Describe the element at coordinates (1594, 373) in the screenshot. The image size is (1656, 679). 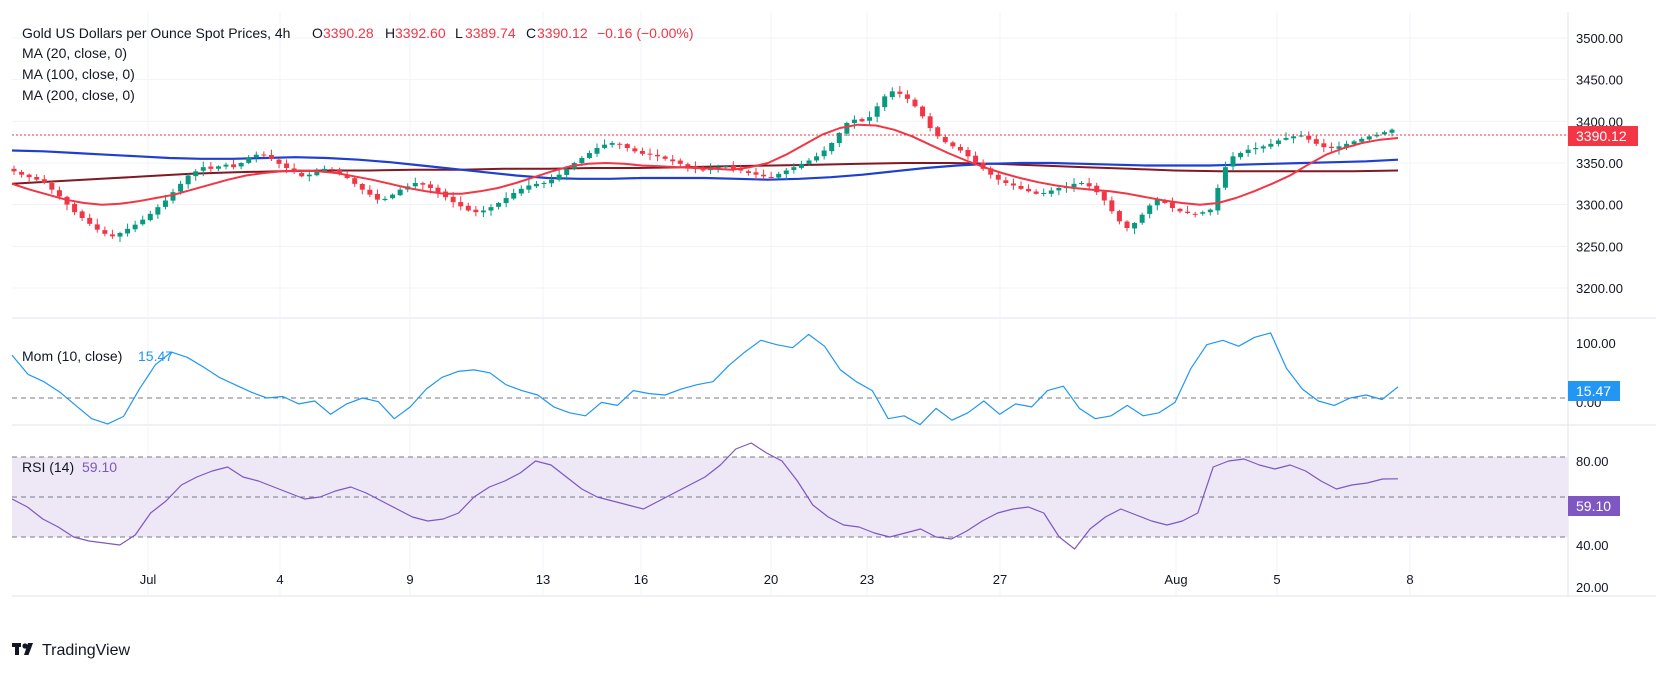
I see `momentum-axis: 100.00 0.00 15.47` at that location.